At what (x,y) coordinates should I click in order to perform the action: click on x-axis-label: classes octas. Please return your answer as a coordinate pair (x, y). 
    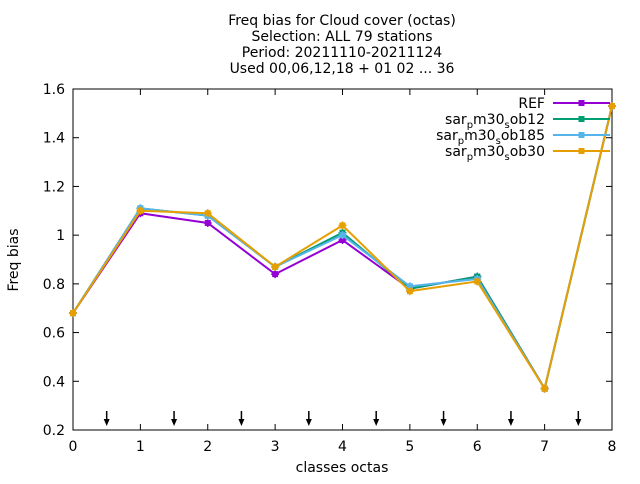
    Looking at the image, I should click on (342, 468).